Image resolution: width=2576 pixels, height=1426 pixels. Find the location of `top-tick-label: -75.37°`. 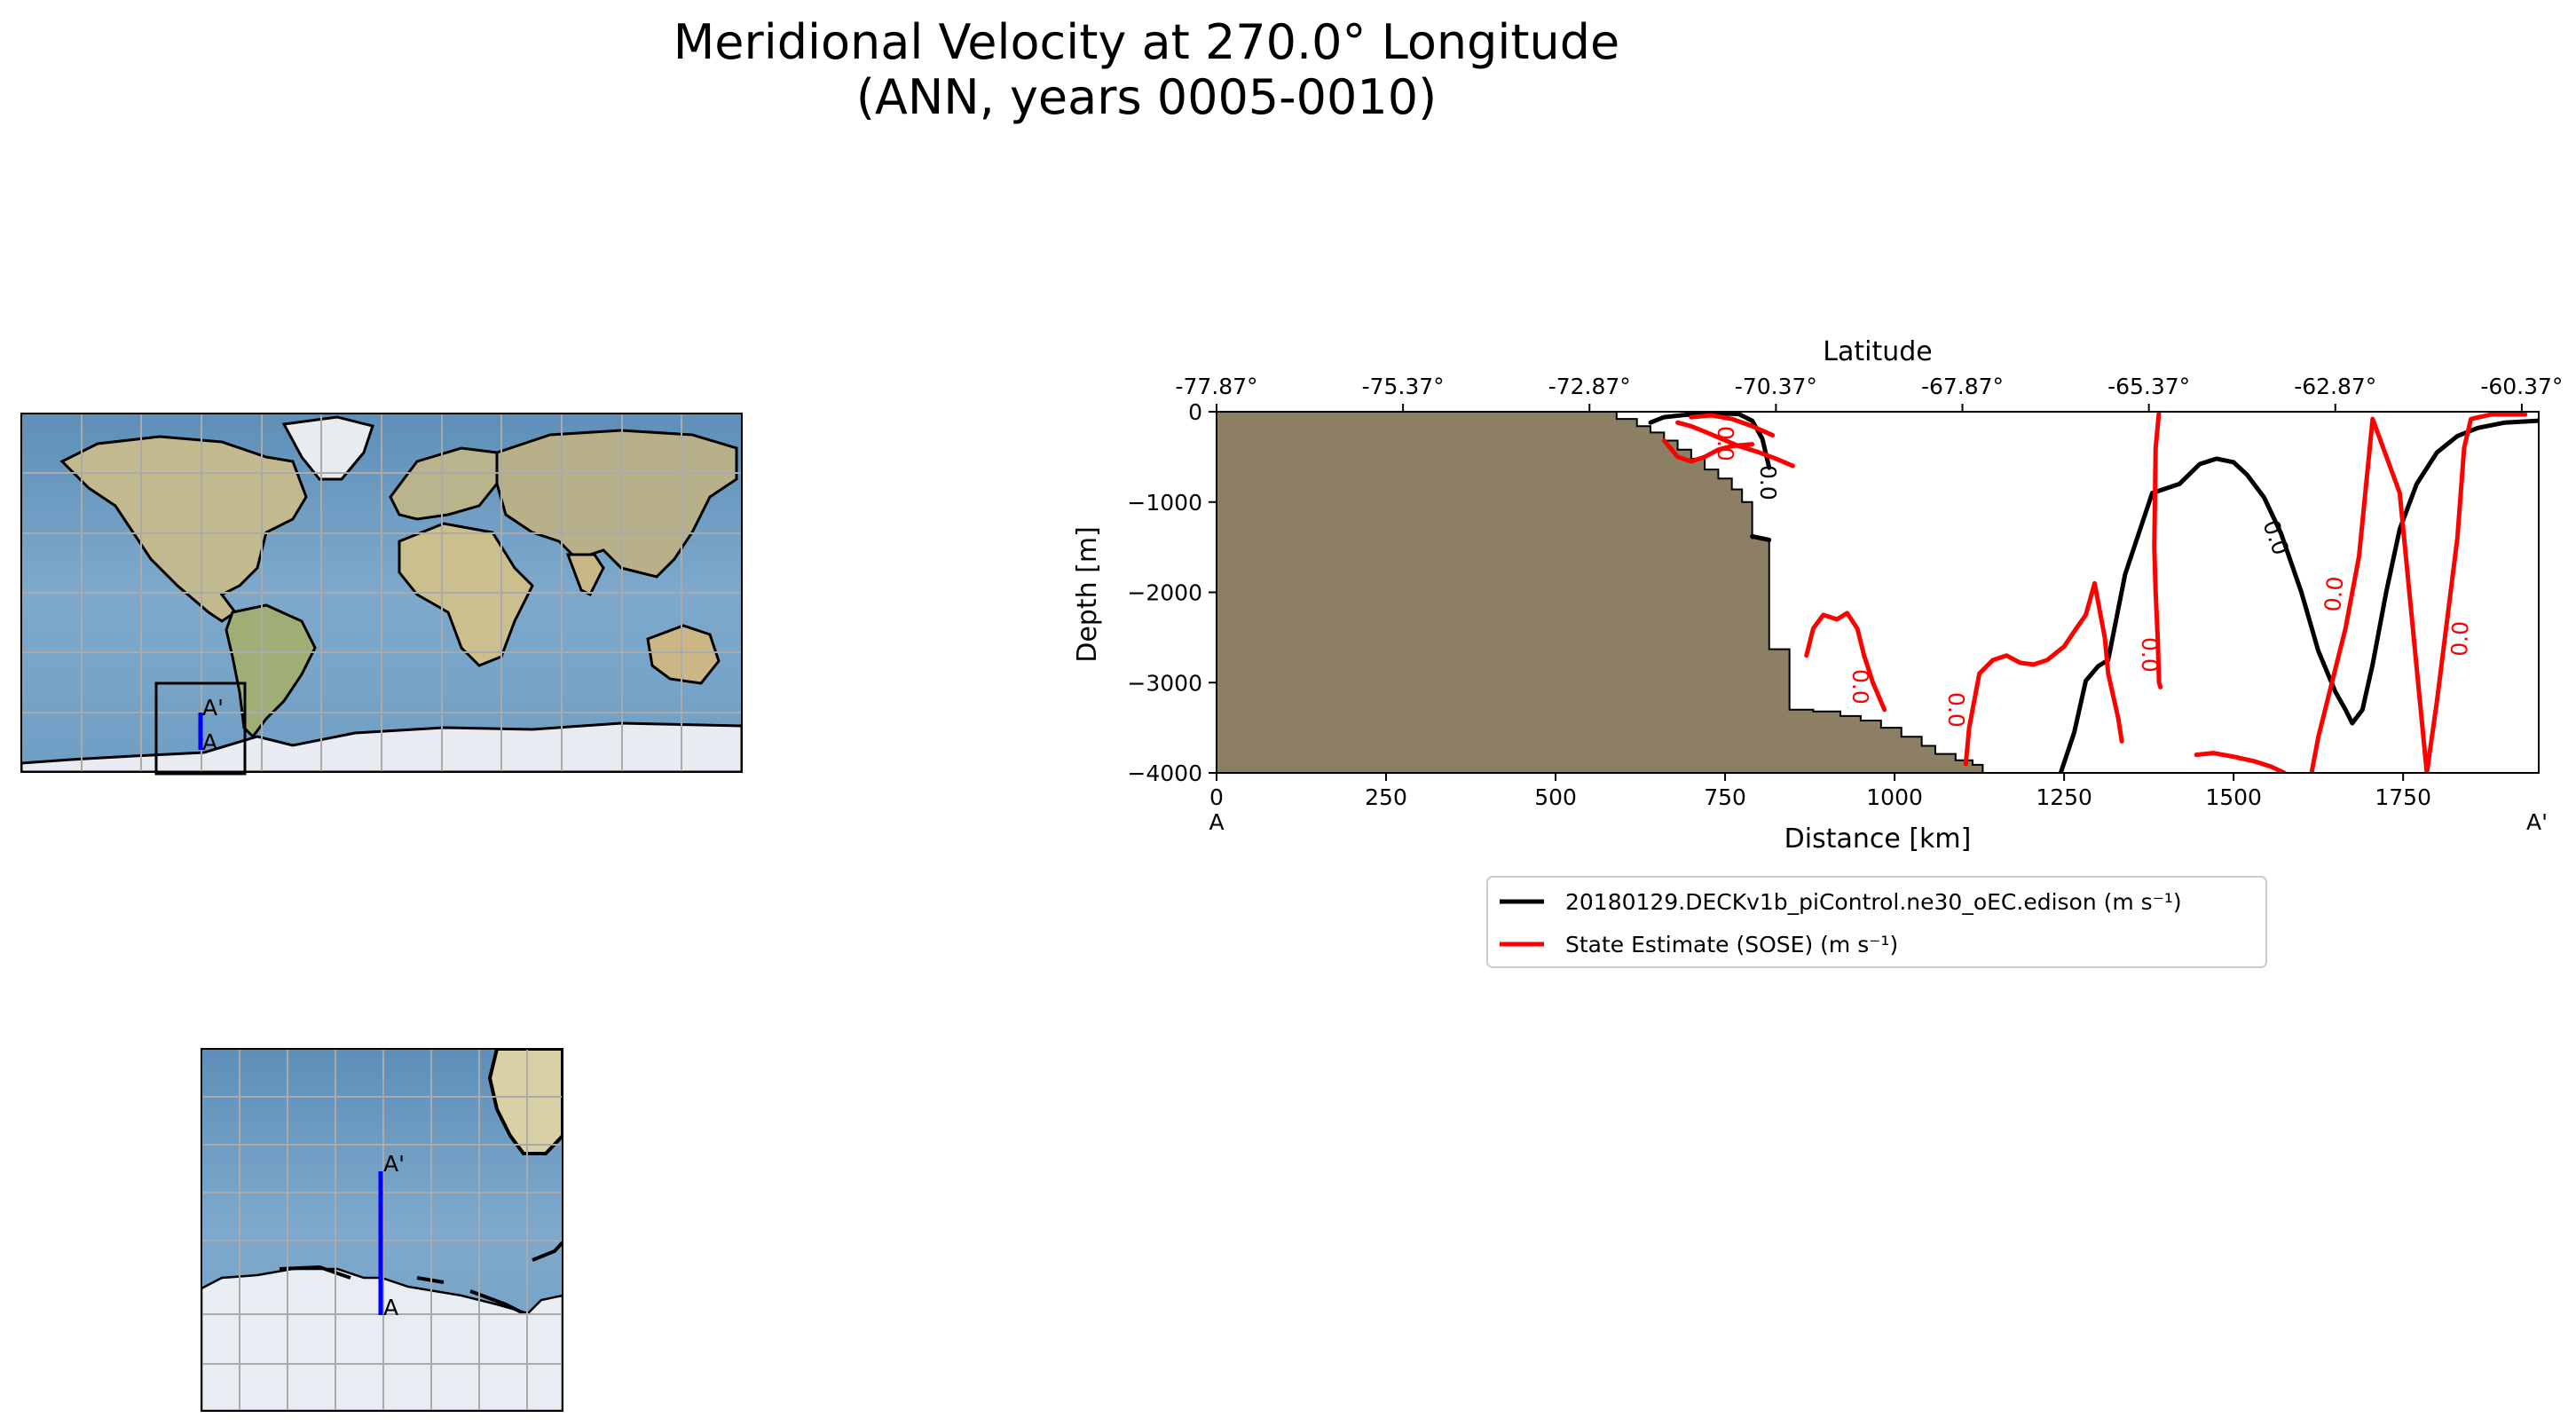

top-tick-label: -75.37° is located at coordinates (1403, 386).